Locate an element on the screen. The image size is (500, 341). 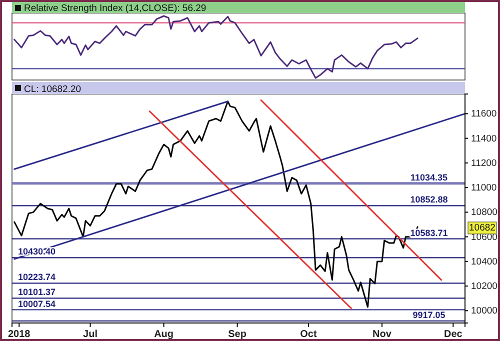
y-tick-label: 11600 is located at coordinates (484, 114).